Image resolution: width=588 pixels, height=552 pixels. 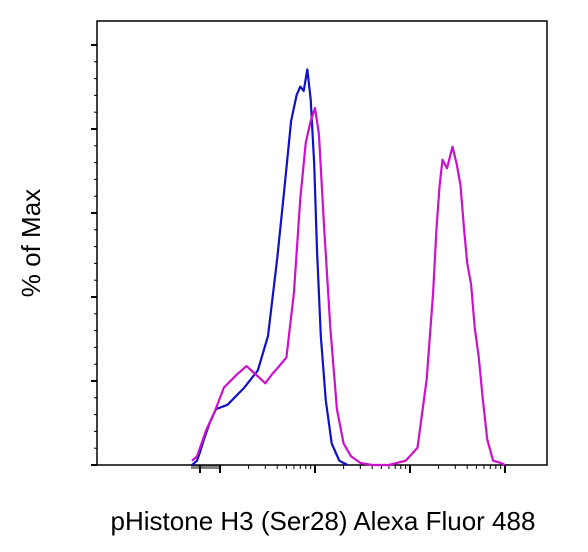 I want to click on x-axis-ticks, so click(x=348, y=469).